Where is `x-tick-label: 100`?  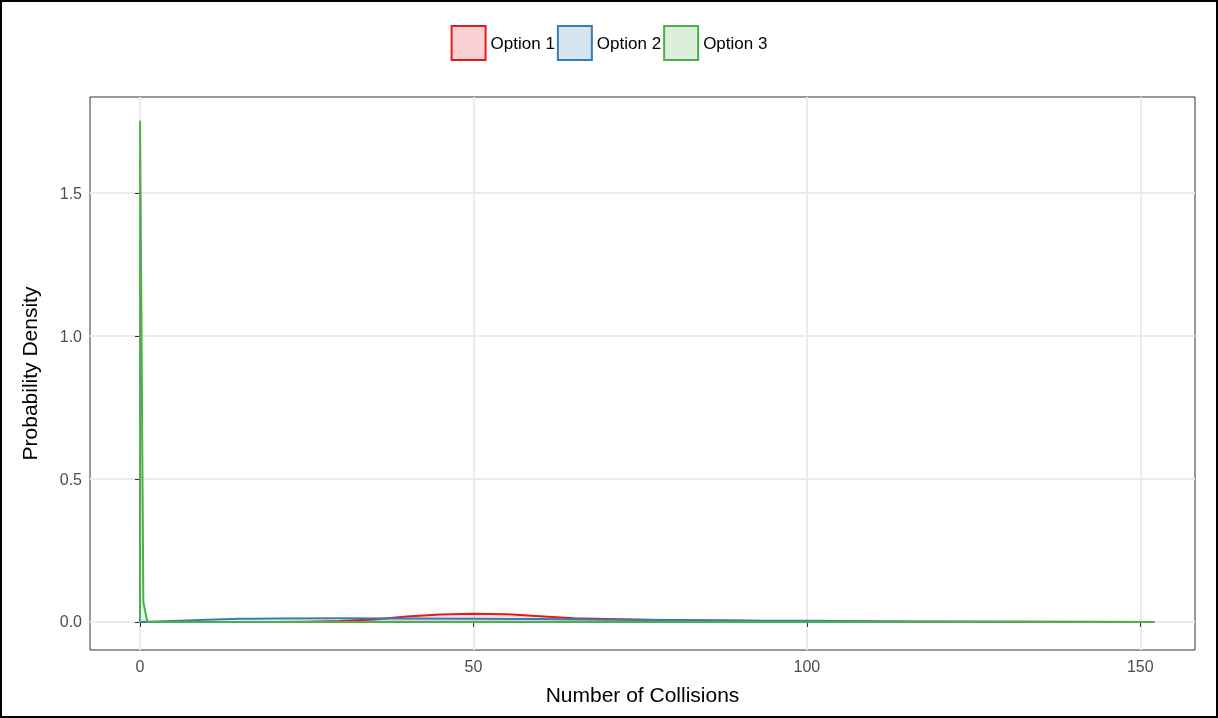
x-tick-label: 100 is located at coordinates (807, 666).